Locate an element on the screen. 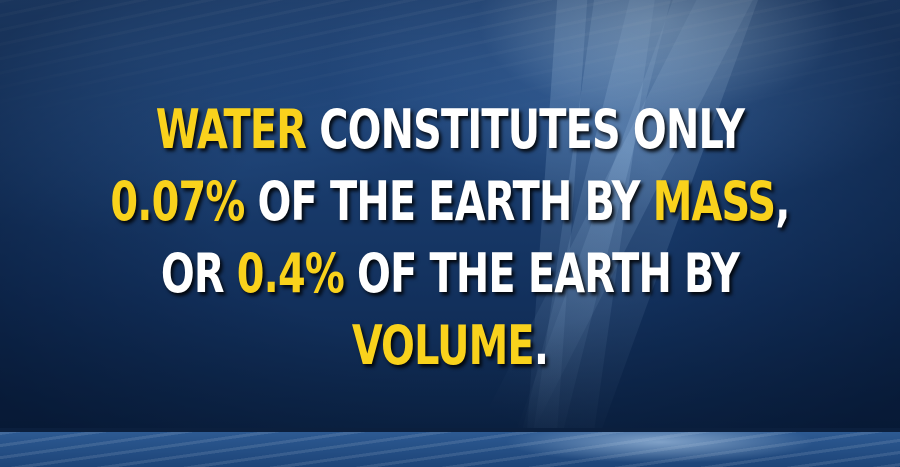  fact-line-3: OR 0.4% OF THE EARTH BY is located at coordinates (450, 274).